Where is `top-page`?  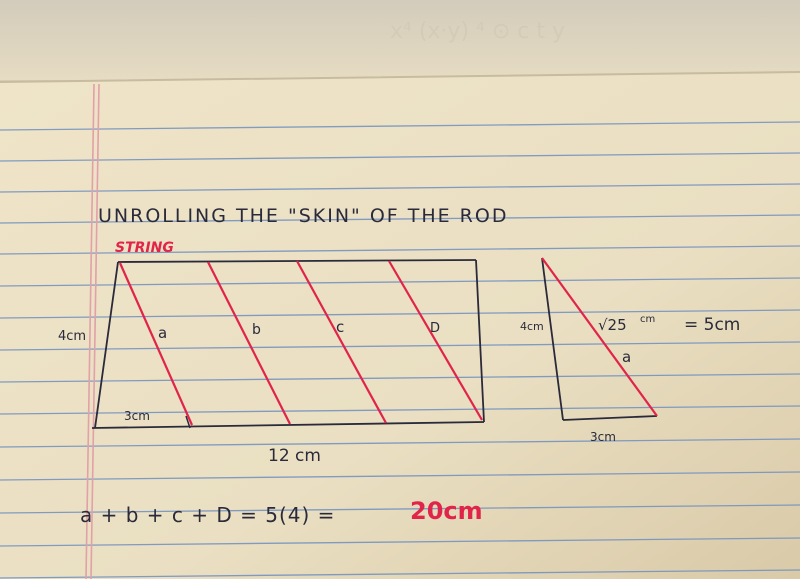 top-page is located at coordinates (400, 40).